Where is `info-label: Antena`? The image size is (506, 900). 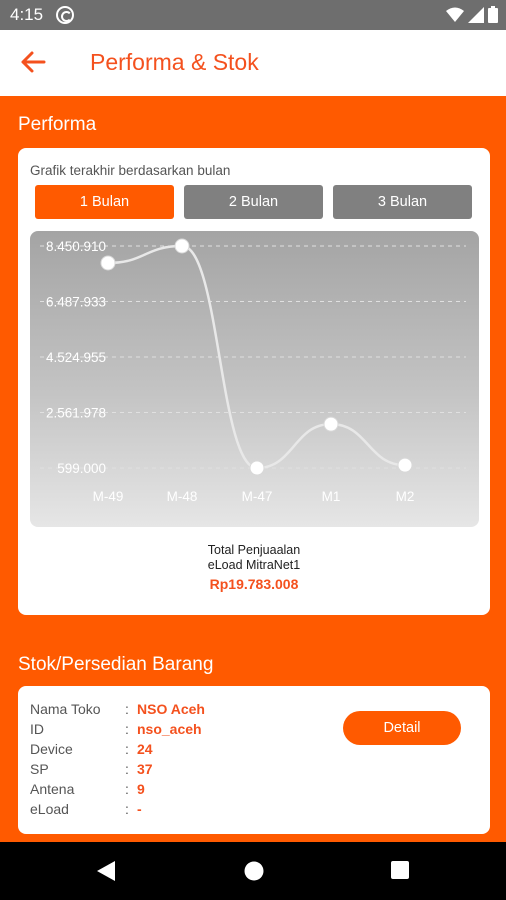
info-label: Antena is located at coordinates (52, 789).